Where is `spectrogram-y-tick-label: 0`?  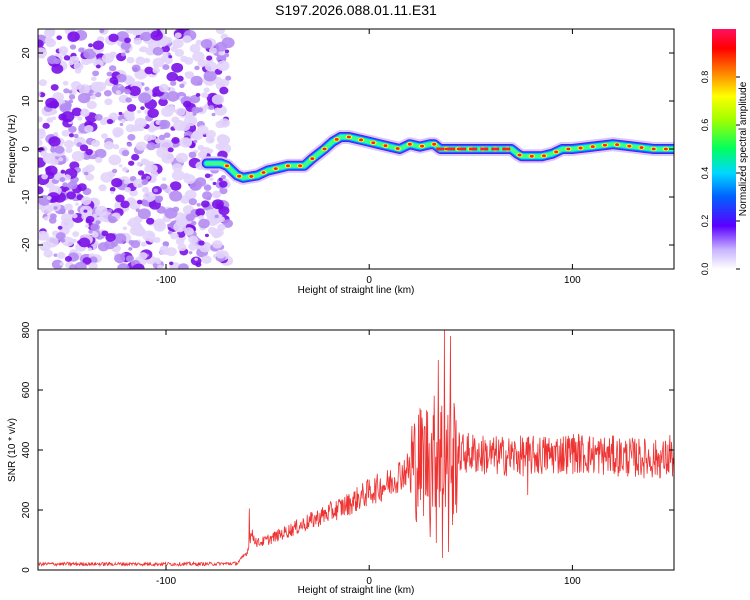
spectrogram-y-tick-label: 0 is located at coordinates (26, 149).